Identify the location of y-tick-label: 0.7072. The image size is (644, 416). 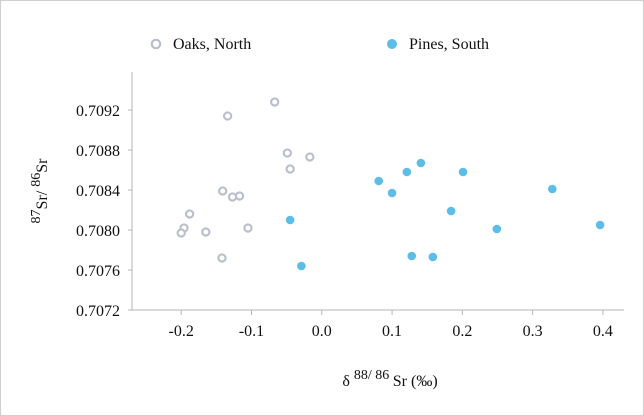
(98, 311).